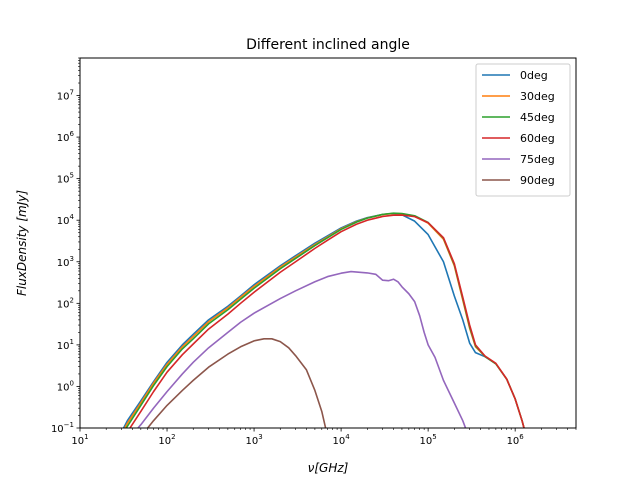 The height and width of the screenshot is (480, 640). I want to click on x-tick-label: 10¹, so click(79, 440).